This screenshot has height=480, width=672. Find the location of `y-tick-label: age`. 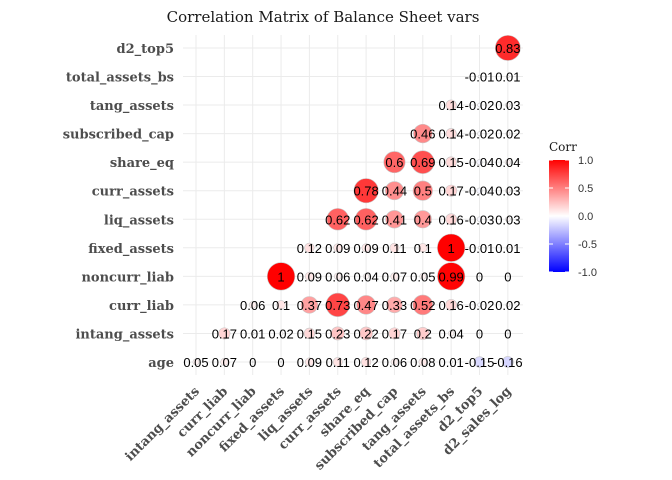

y-tick-label: age is located at coordinates (161, 363).